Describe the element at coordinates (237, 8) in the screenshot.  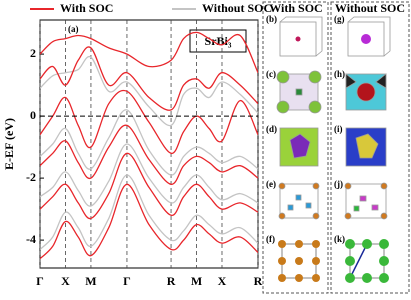
I see `legend-label: Without SOC` at that location.